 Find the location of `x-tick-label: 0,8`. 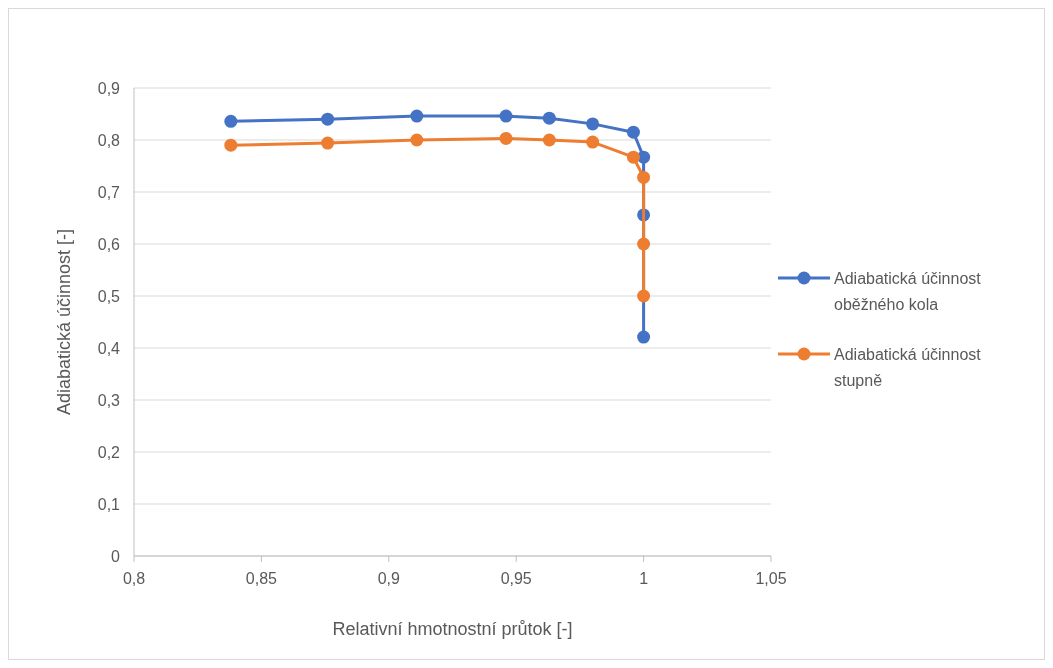

x-tick-label: 0,8 is located at coordinates (134, 578).